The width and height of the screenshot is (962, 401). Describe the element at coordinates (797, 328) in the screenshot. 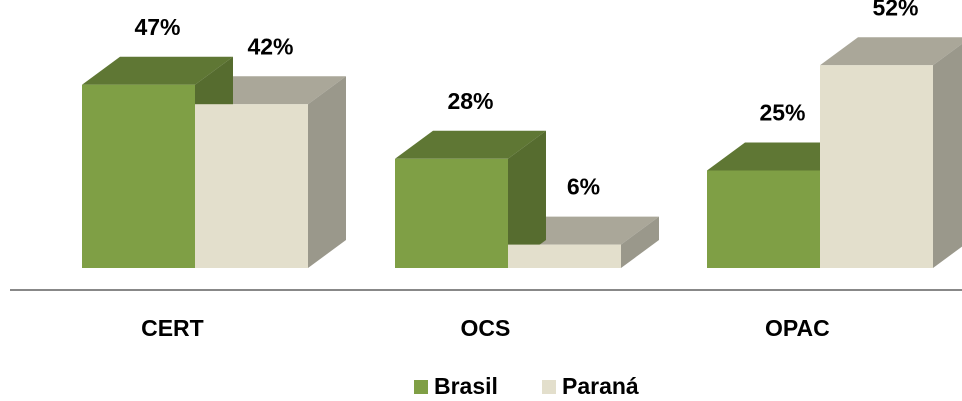

I see `x-tick-label: OPAC` at that location.